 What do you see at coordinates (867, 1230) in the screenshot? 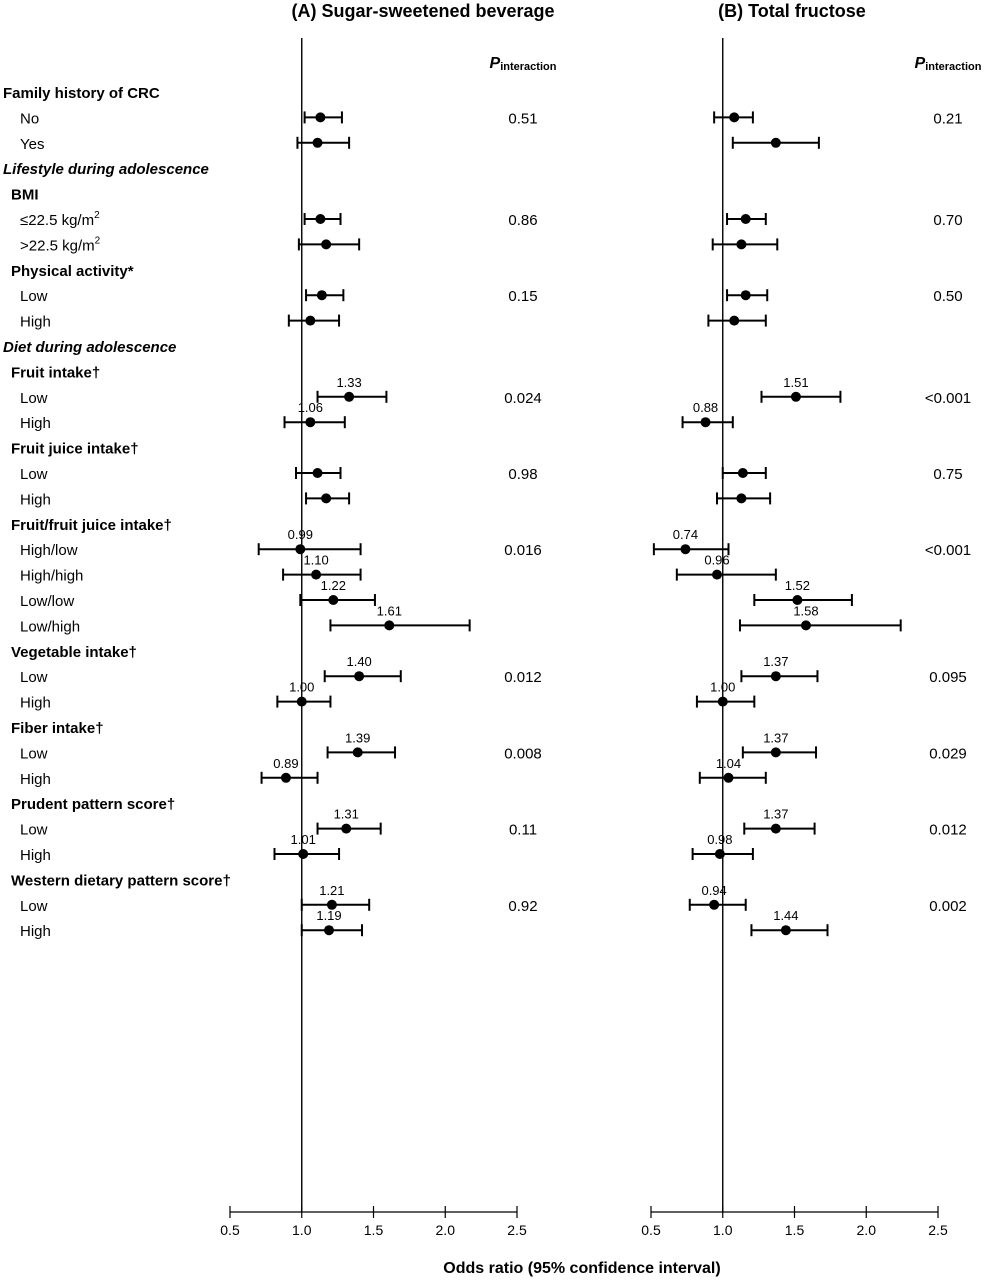
I see `x-tick-label-b: 2.0` at bounding box center [867, 1230].